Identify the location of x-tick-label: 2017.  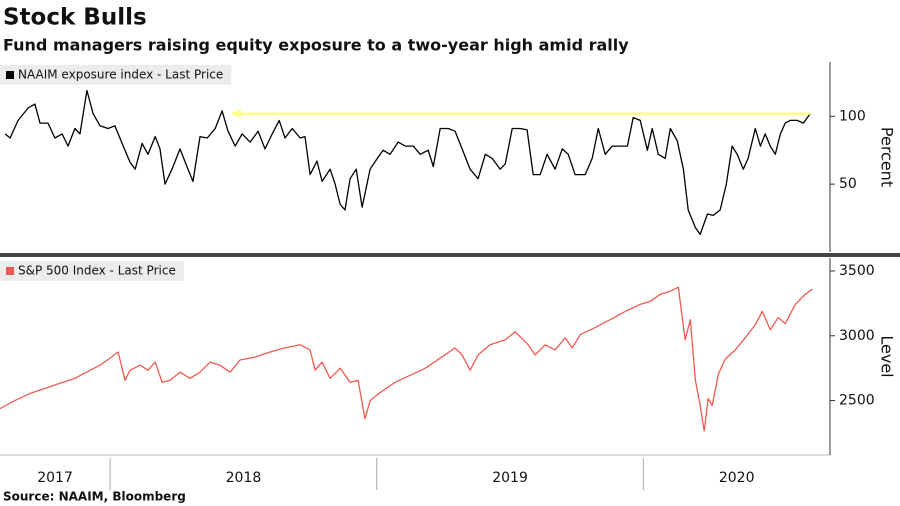
(55, 478).